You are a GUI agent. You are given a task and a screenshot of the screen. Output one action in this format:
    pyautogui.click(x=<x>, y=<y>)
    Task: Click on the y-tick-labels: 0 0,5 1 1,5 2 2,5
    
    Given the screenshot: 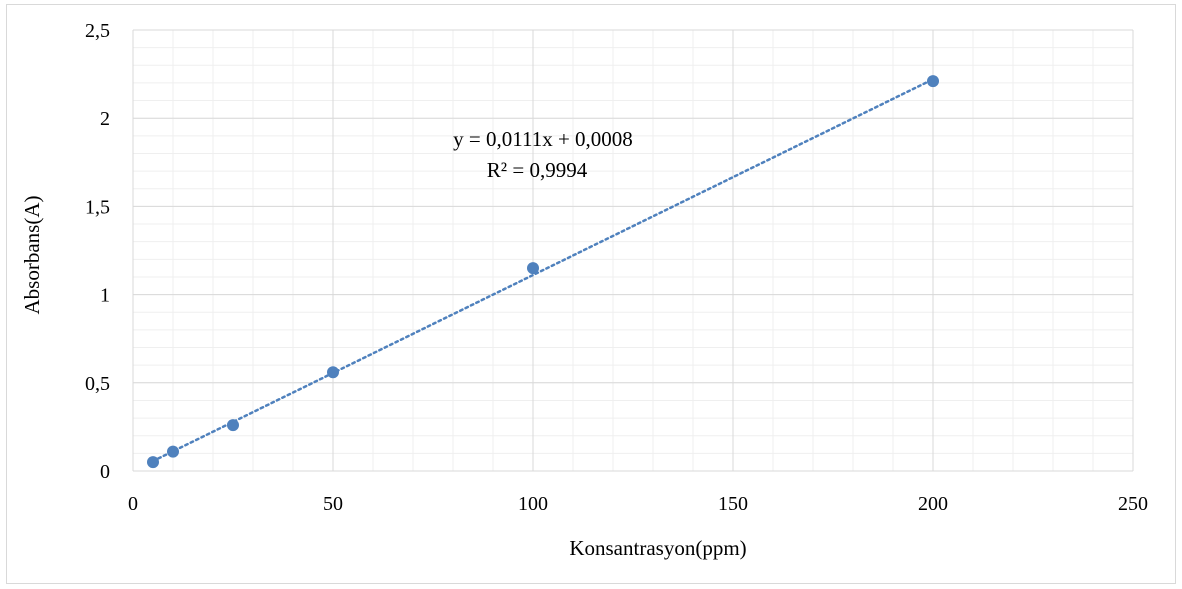 What is the action you would take?
    pyautogui.click(x=97, y=251)
    